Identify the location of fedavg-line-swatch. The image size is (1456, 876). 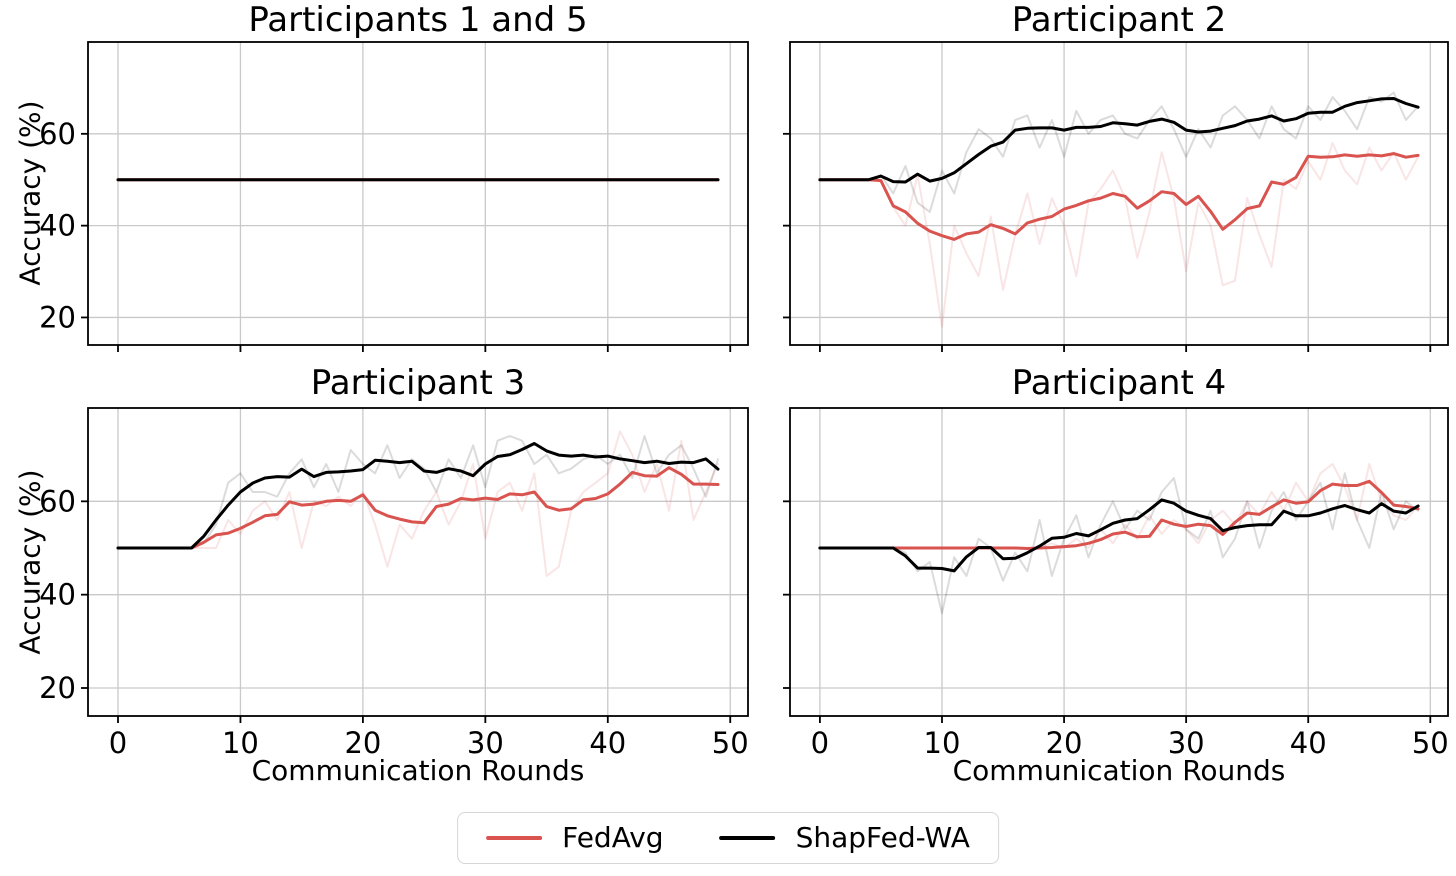
(514, 838).